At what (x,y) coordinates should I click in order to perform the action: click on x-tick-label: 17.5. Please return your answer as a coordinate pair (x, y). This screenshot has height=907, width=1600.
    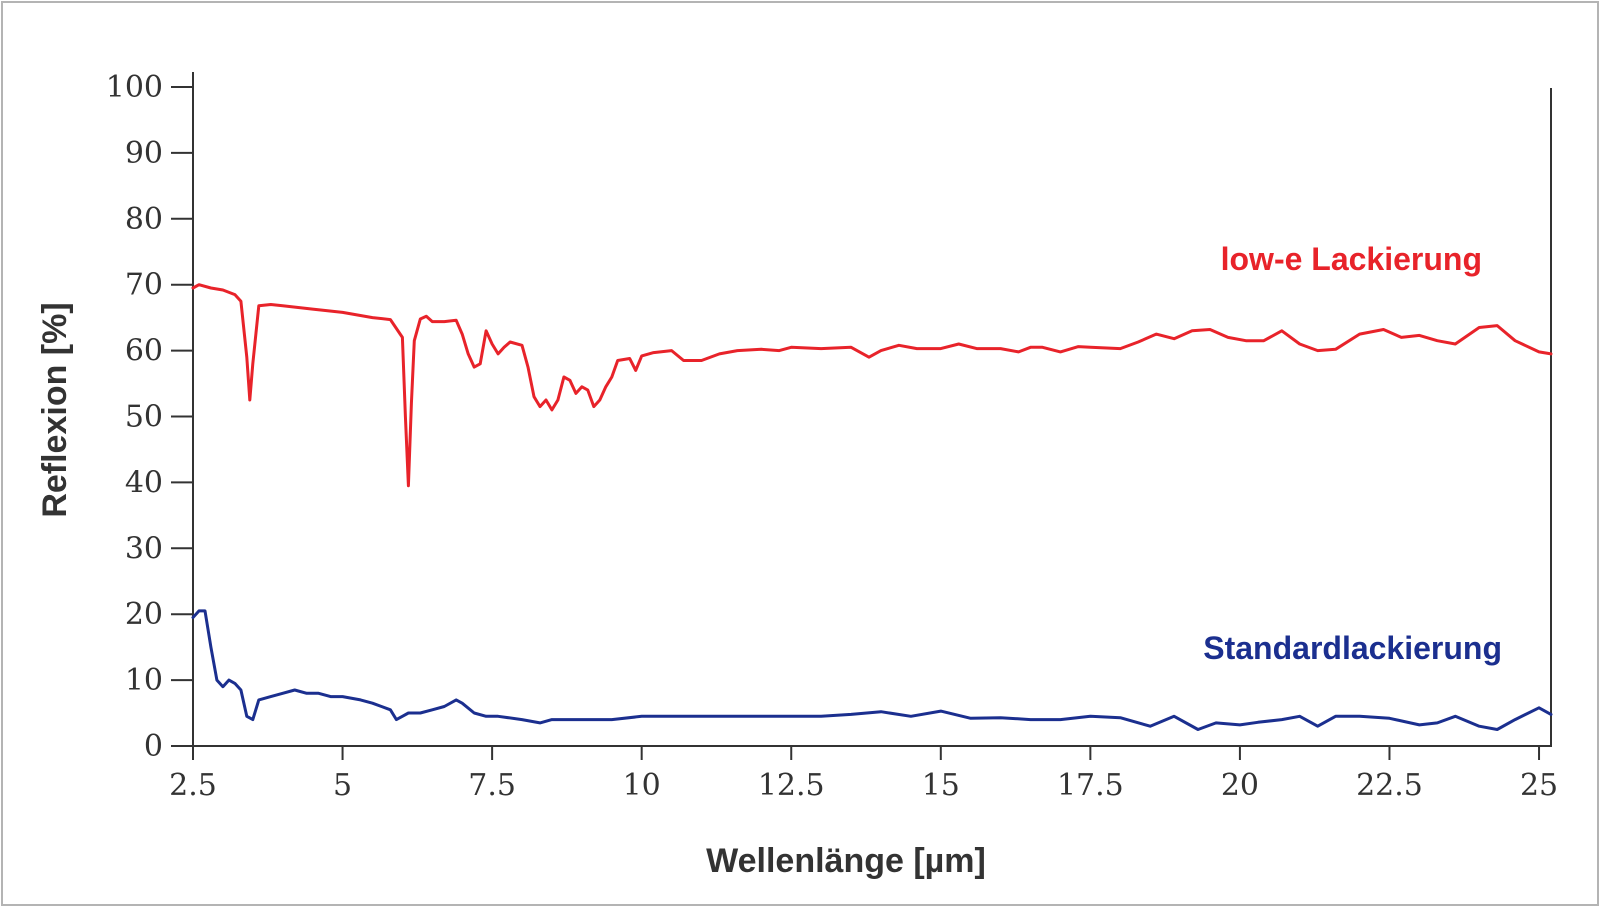
    Looking at the image, I should click on (1090, 785).